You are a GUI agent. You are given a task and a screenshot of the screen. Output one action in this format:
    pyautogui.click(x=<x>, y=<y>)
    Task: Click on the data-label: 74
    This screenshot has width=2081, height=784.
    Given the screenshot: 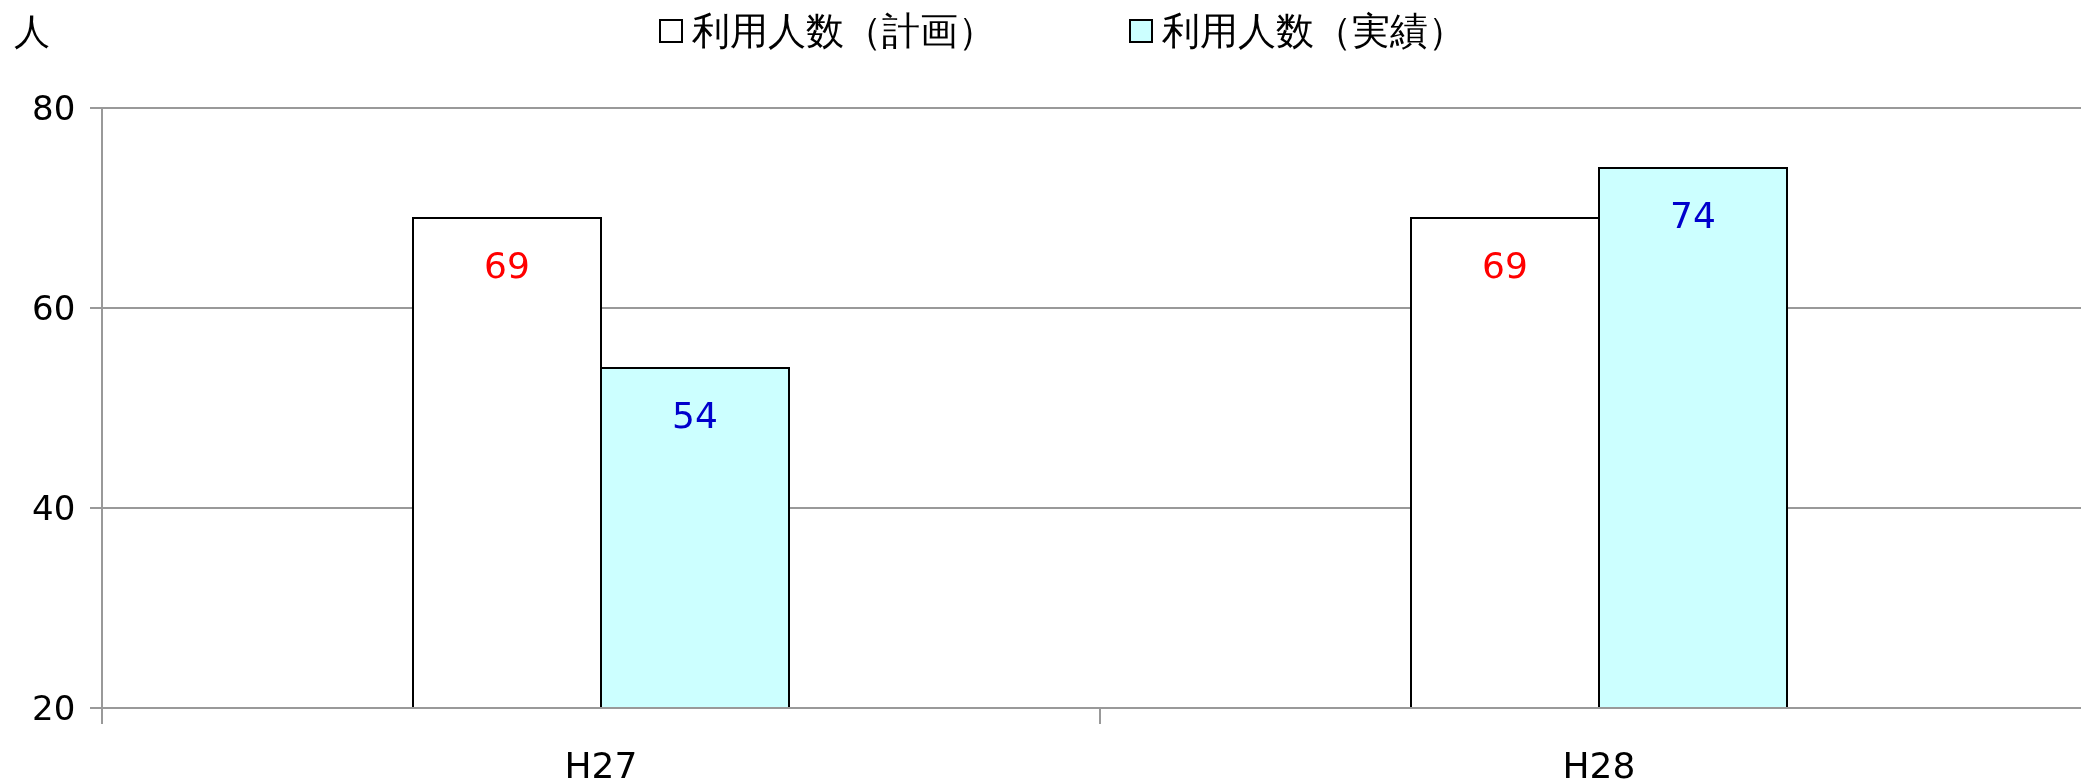 What is the action you would take?
    pyautogui.click(x=1693, y=215)
    